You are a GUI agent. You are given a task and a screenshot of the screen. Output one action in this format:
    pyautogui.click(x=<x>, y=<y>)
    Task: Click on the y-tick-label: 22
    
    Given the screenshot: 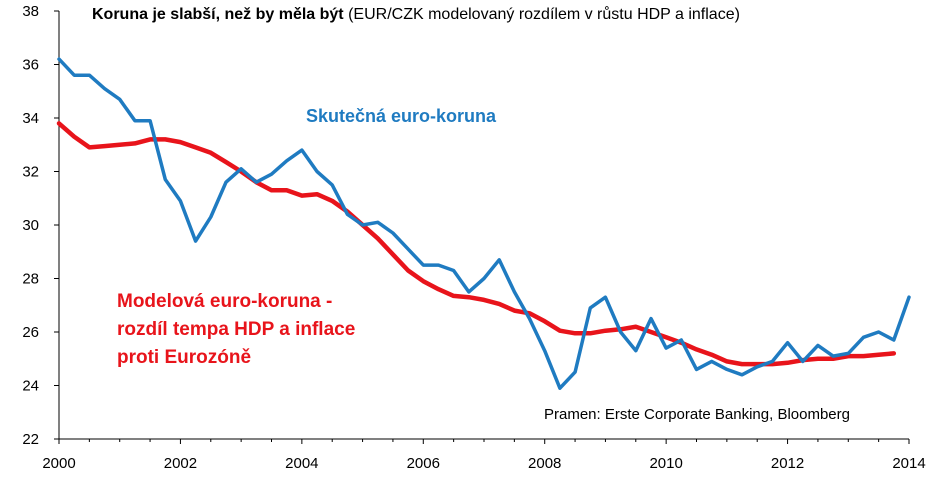 What is the action you would take?
    pyautogui.click(x=30, y=439)
    